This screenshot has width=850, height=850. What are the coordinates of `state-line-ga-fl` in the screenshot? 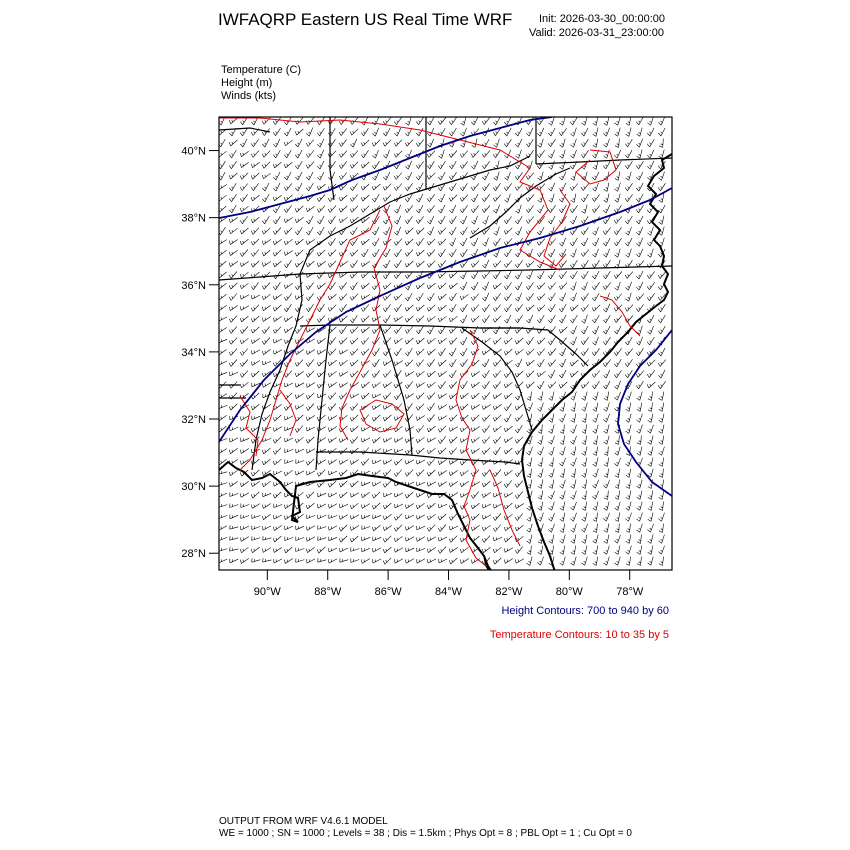 It's located at (418, 458).